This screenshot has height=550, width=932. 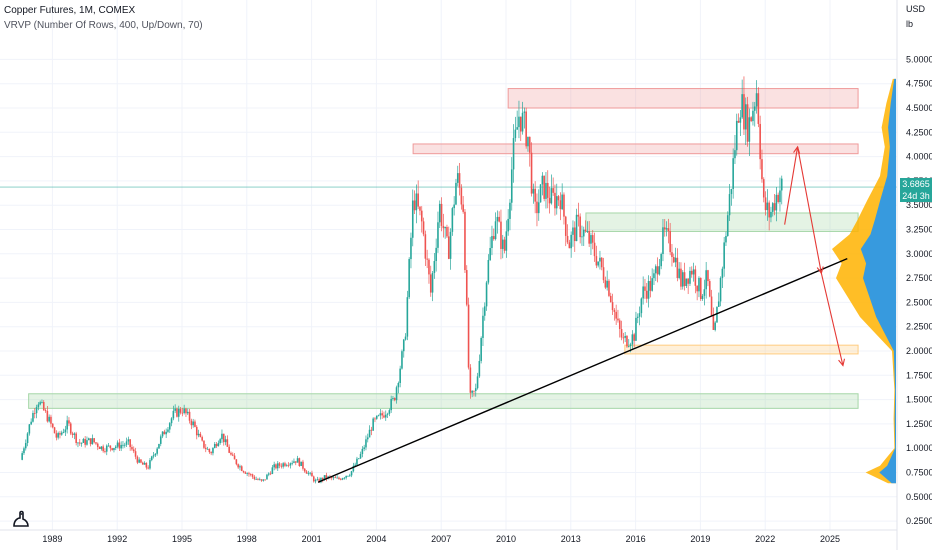 What do you see at coordinates (21, 519) in the screenshot?
I see `tradingview-logo-icon` at bounding box center [21, 519].